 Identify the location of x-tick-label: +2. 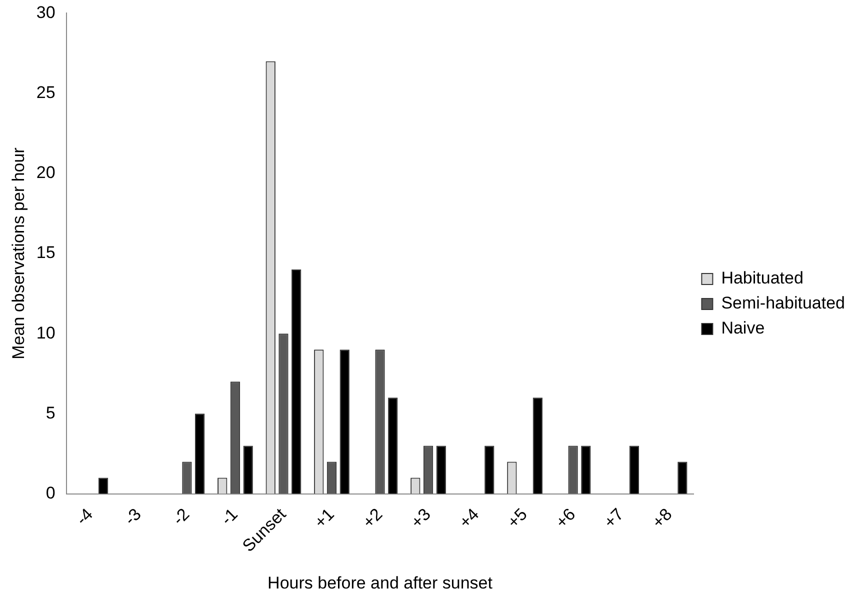
(372, 518).